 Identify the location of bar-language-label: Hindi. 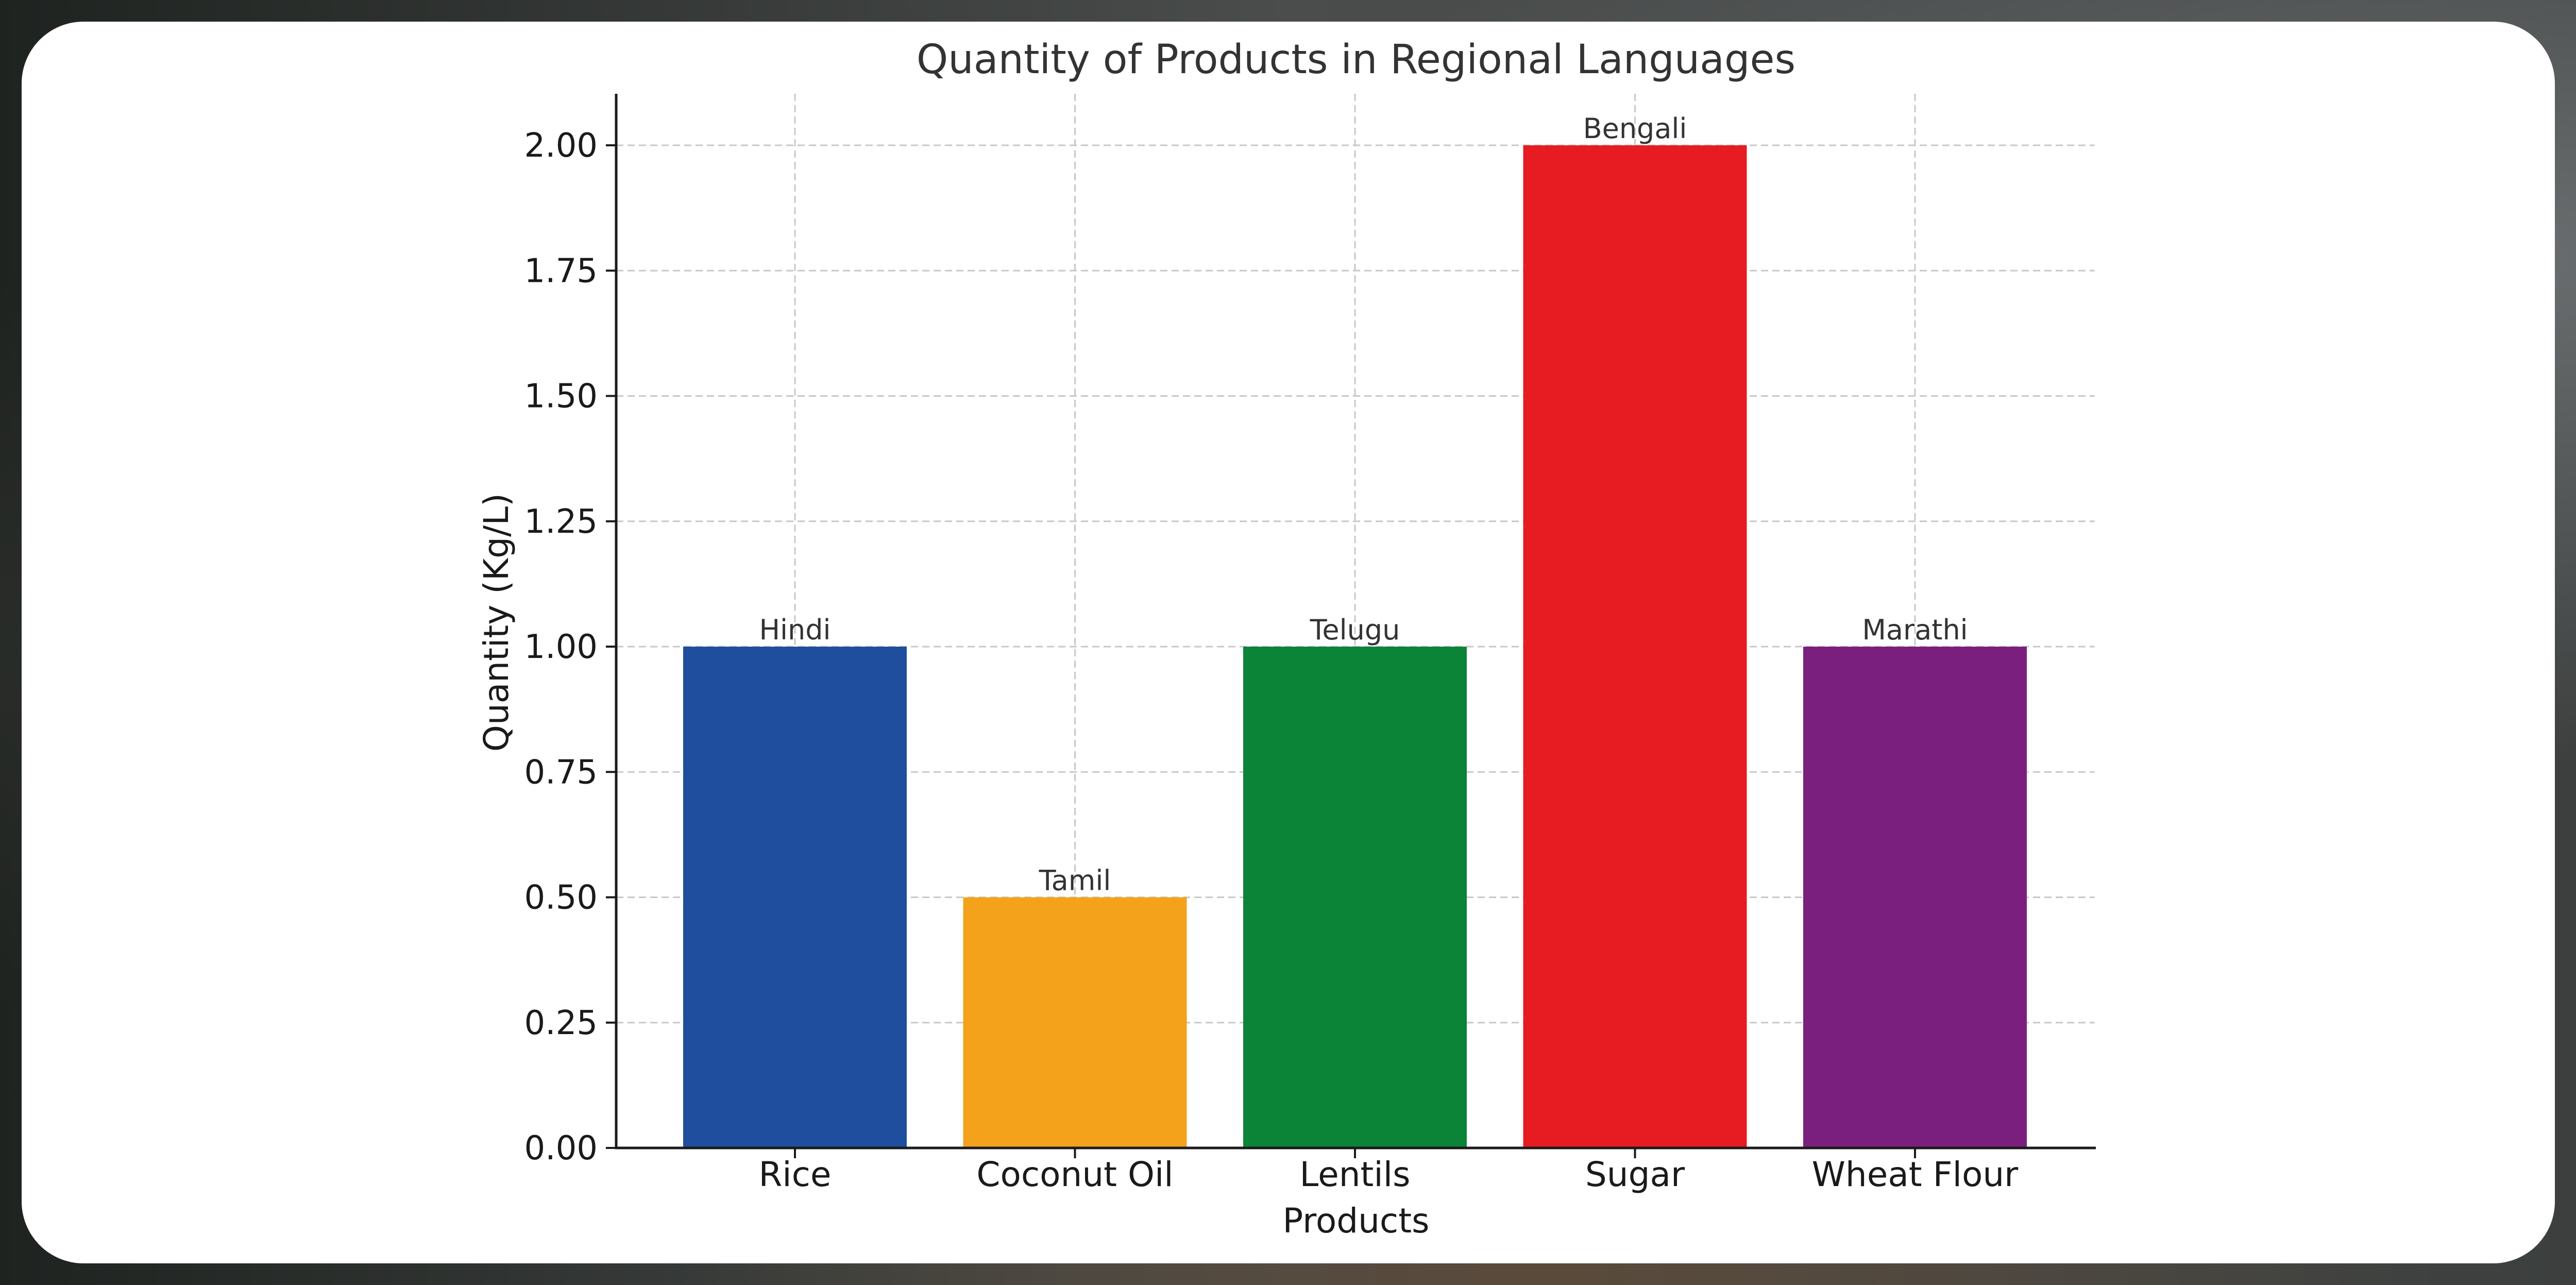
(795, 630).